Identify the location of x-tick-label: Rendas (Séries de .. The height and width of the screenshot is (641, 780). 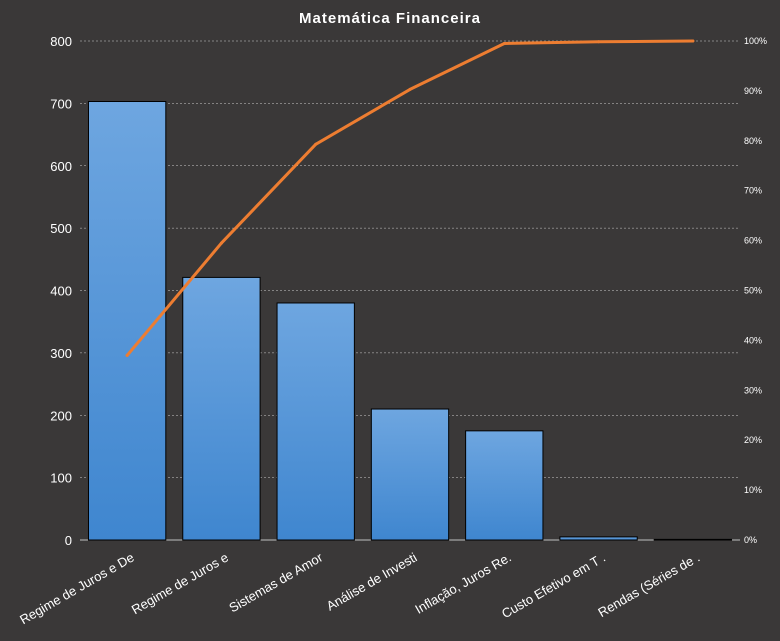
(648, 585).